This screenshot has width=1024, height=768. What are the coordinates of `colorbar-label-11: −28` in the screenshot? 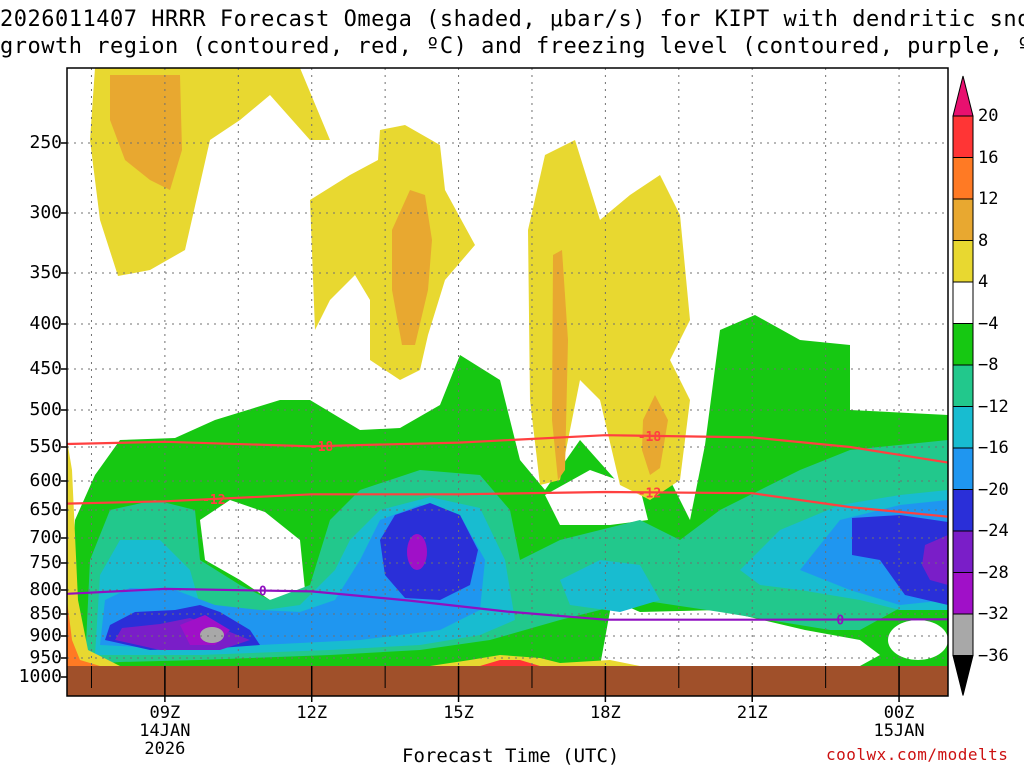 It's located at (993, 572).